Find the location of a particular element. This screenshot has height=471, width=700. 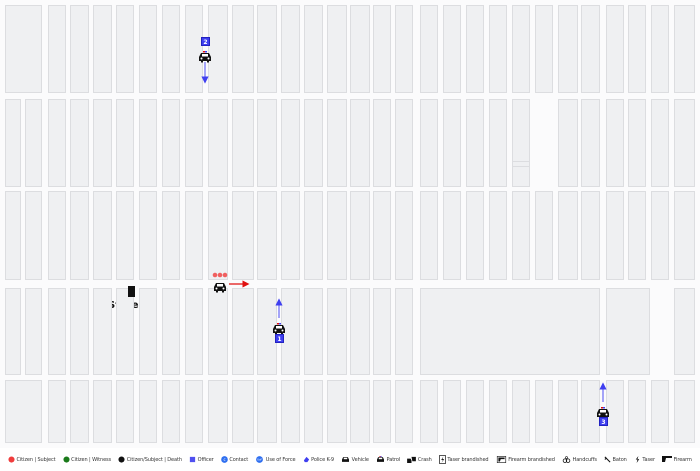

officer-badge: 3 is located at coordinates (603, 421).